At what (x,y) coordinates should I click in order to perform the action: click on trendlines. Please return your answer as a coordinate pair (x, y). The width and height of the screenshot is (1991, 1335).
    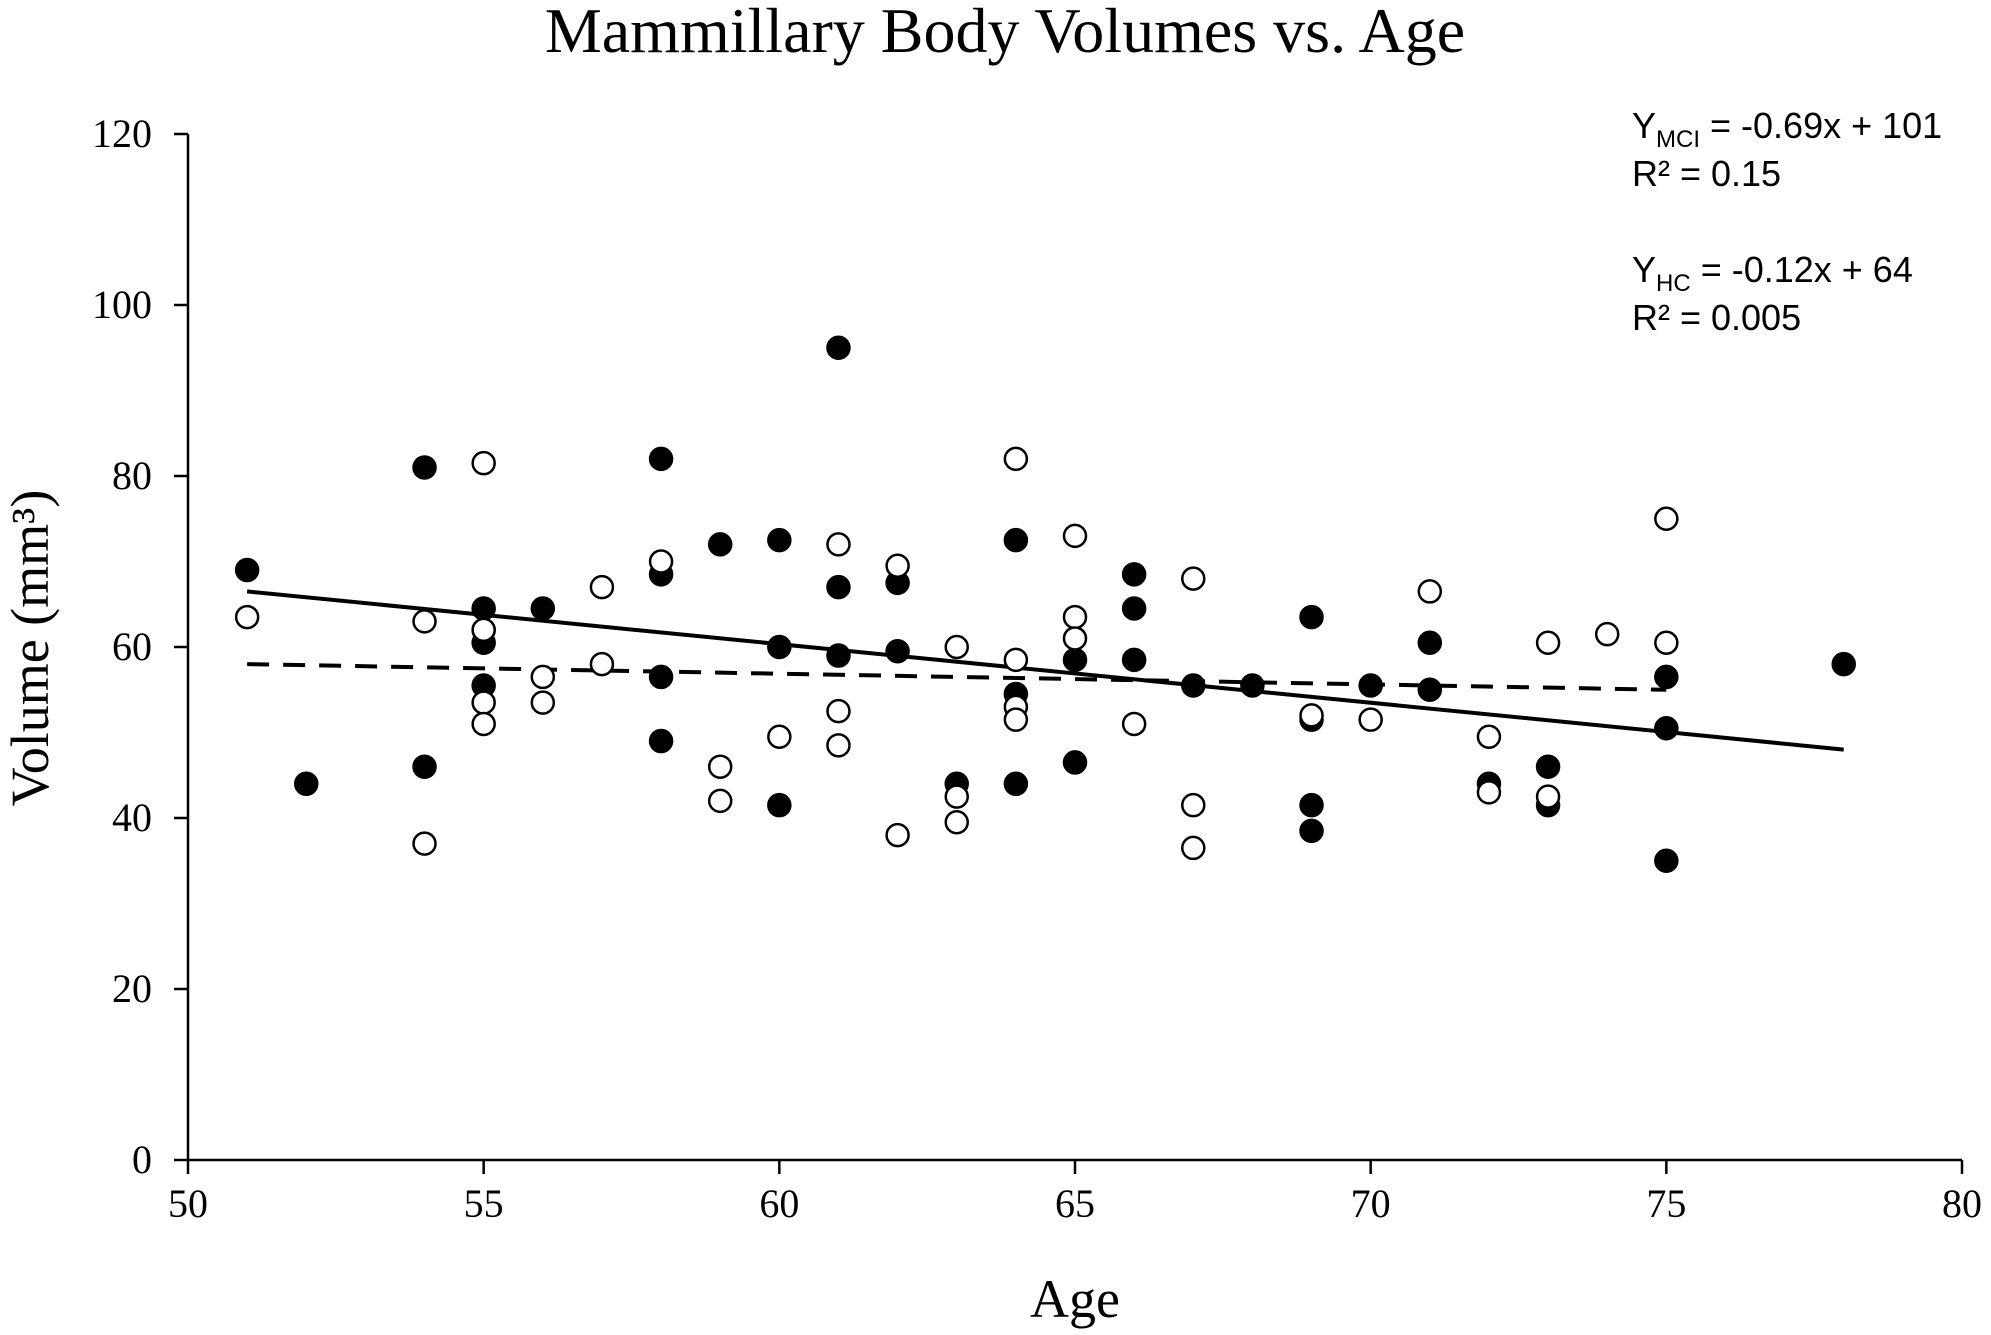
    Looking at the image, I should click on (1045, 670).